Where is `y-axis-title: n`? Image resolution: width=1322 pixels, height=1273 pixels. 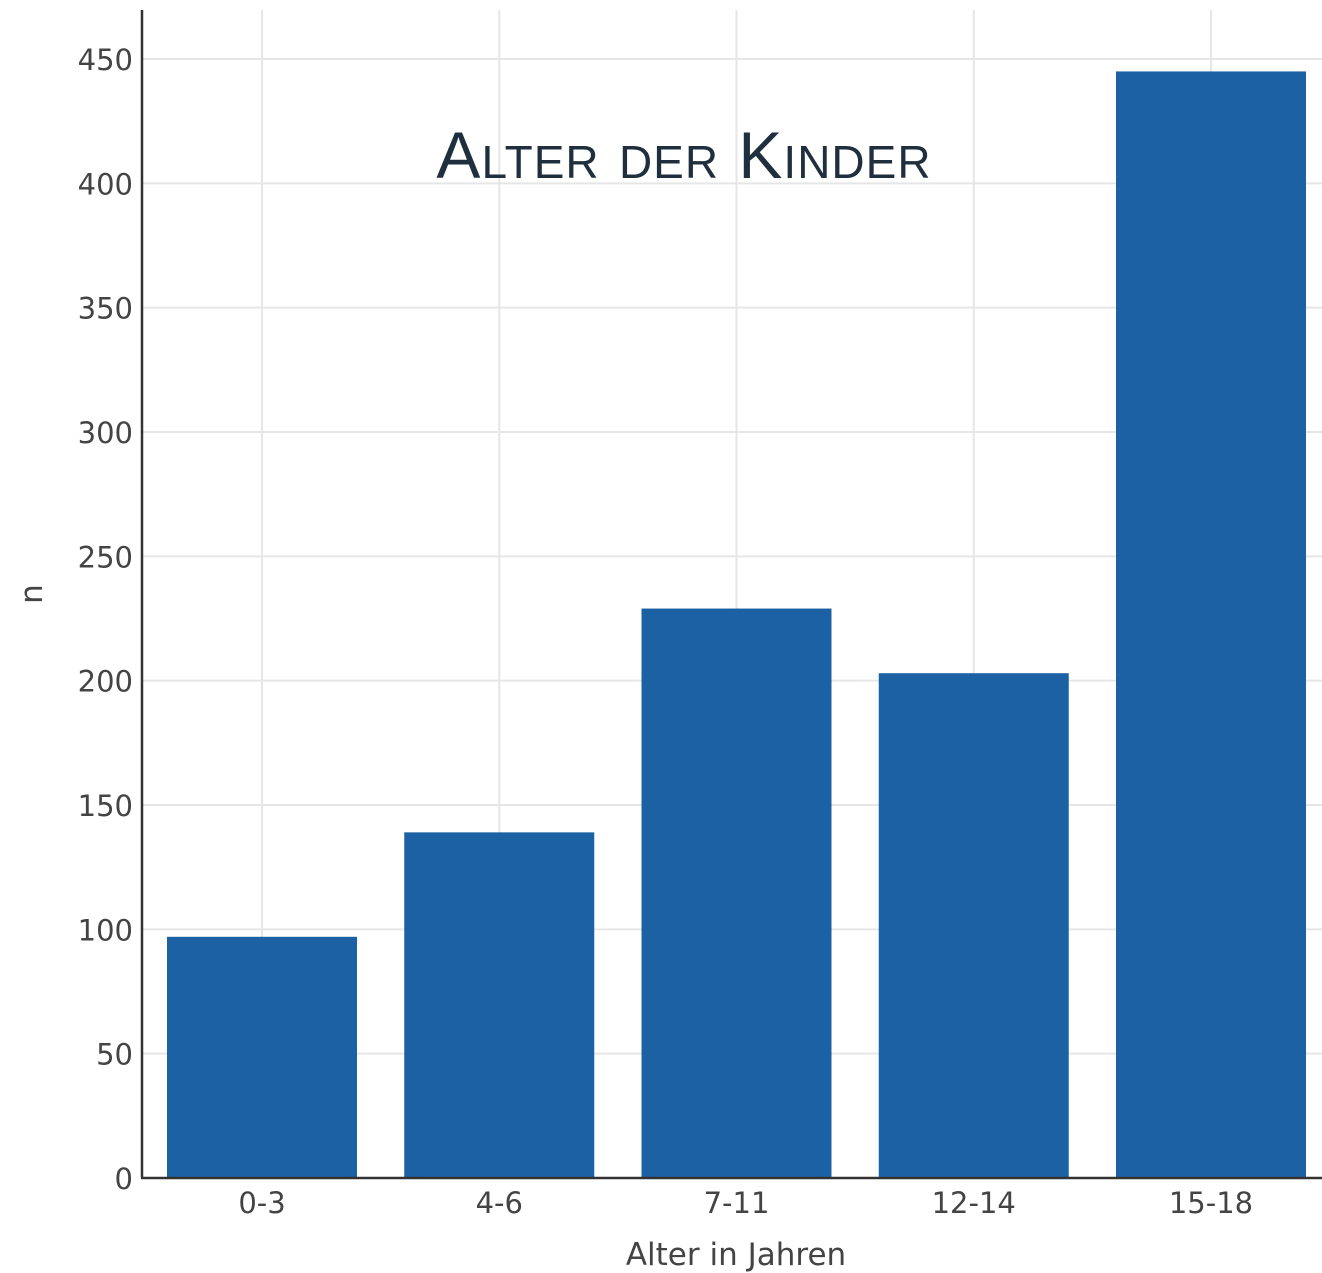 y-axis-title: n is located at coordinates (32, 594).